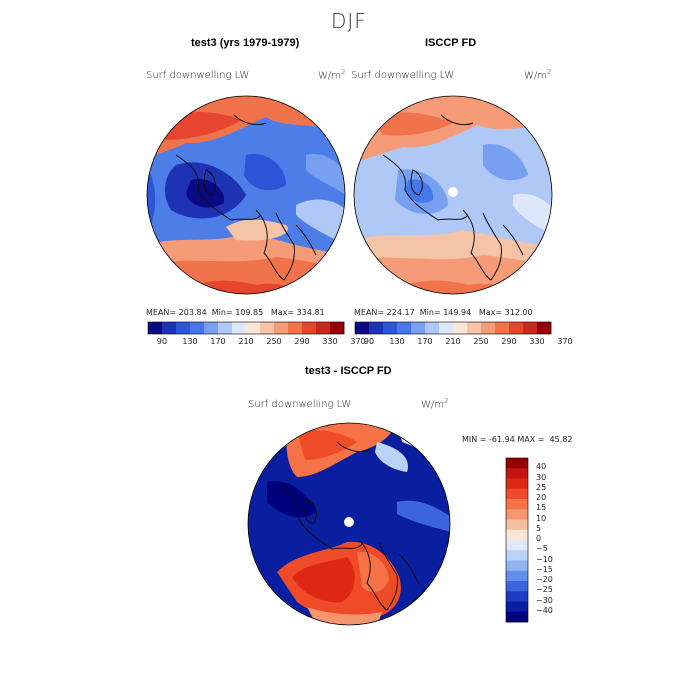 This screenshot has width=700, height=700. I want to click on legend-label: 25, so click(541, 487).